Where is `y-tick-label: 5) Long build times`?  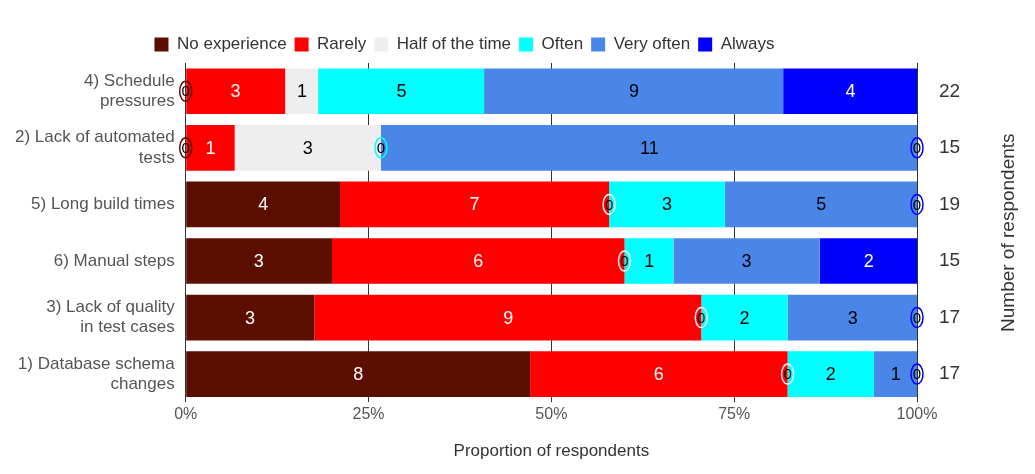 y-tick-label: 5) Long build times is located at coordinates (103, 204).